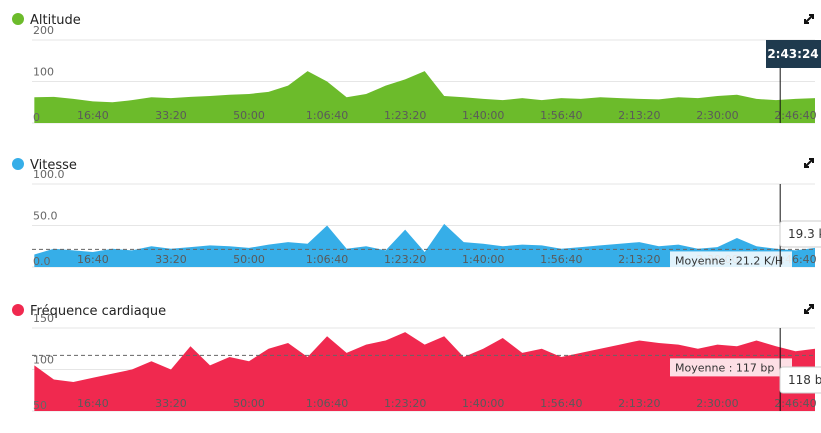  What do you see at coordinates (40, 405) in the screenshot?
I see `y-tick-label: 50` at bounding box center [40, 405].